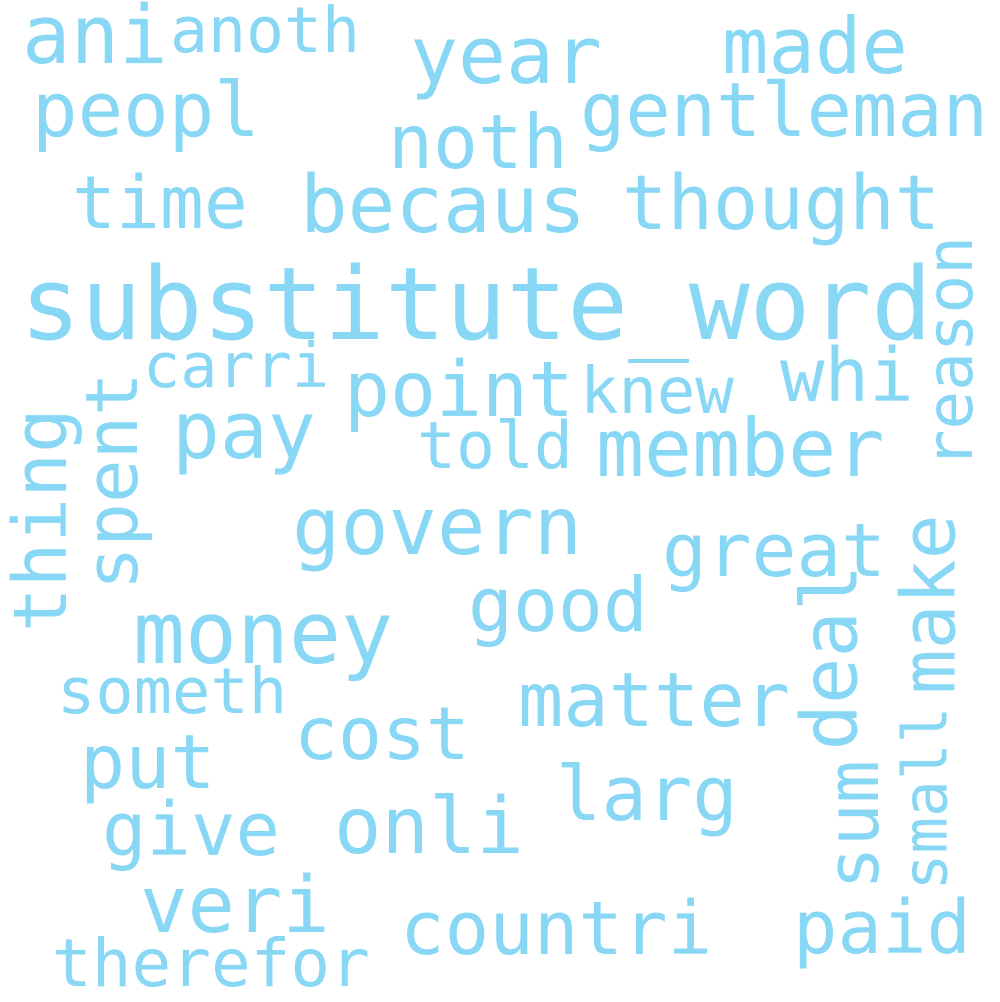  I want to click on word-govern: govern, so click(437, 526).